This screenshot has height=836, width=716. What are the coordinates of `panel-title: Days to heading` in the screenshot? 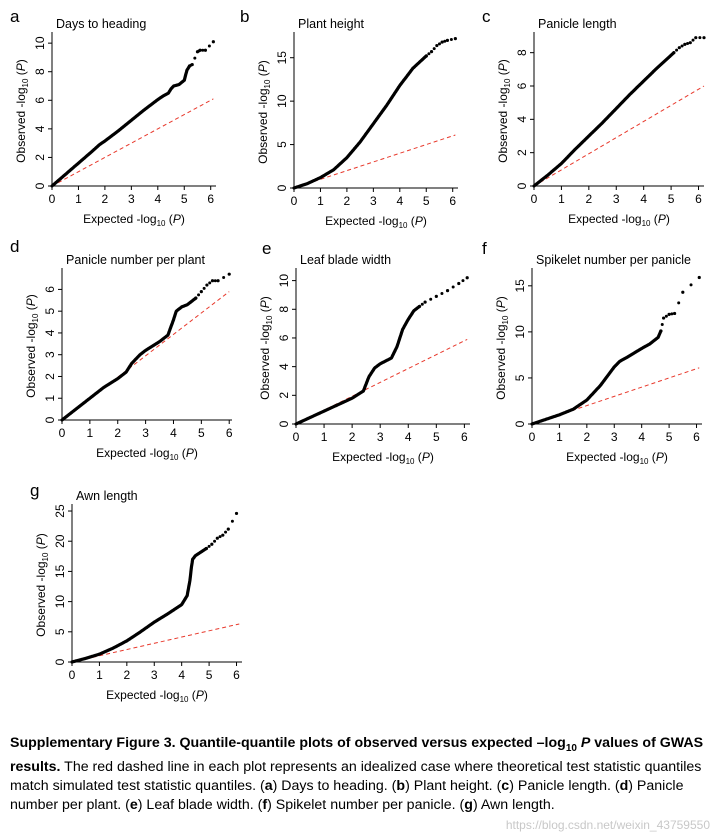 It's located at (101, 24).